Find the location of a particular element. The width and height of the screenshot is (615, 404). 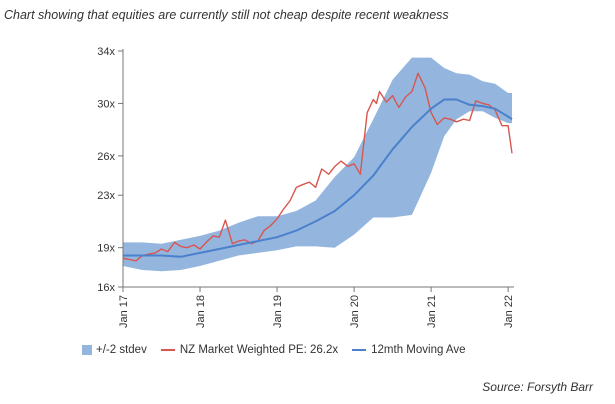

x-tick-label: Jan 20 is located at coordinates (355, 311).